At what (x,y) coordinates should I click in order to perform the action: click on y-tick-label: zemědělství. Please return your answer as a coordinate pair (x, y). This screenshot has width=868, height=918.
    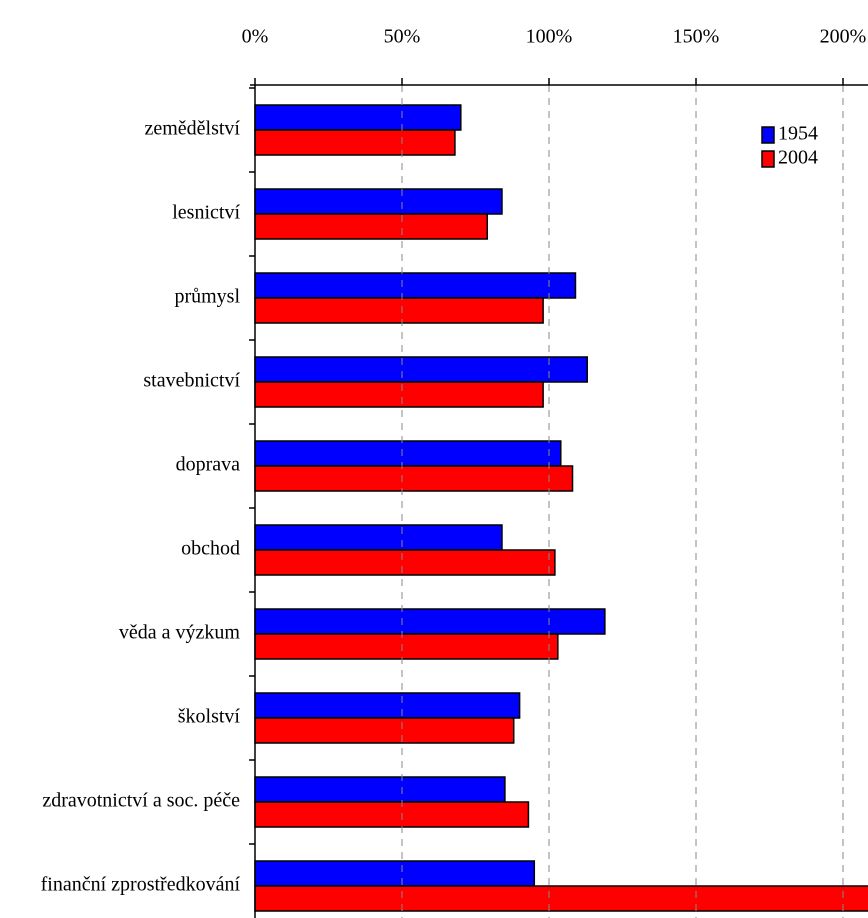
    Looking at the image, I should click on (192, 129).